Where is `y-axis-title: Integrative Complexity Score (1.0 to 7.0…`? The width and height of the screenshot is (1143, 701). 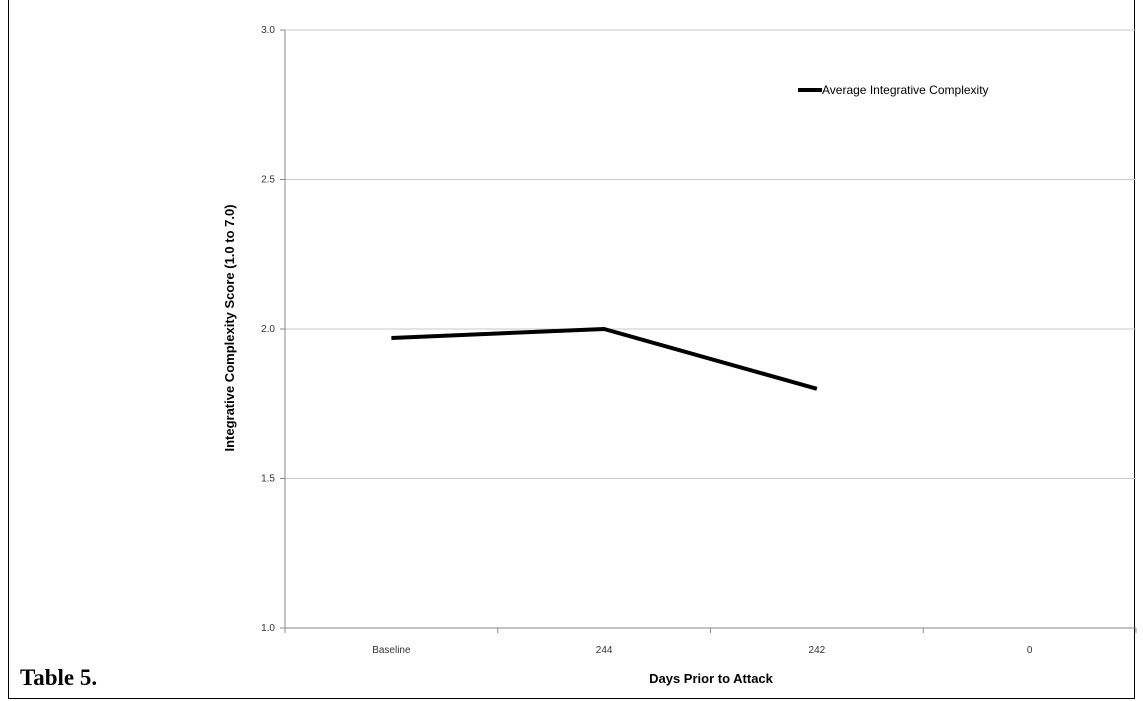
y-axis-title: Integrative Complexity Score (1.0 to 7.0… is located at coordinates (229, 327).